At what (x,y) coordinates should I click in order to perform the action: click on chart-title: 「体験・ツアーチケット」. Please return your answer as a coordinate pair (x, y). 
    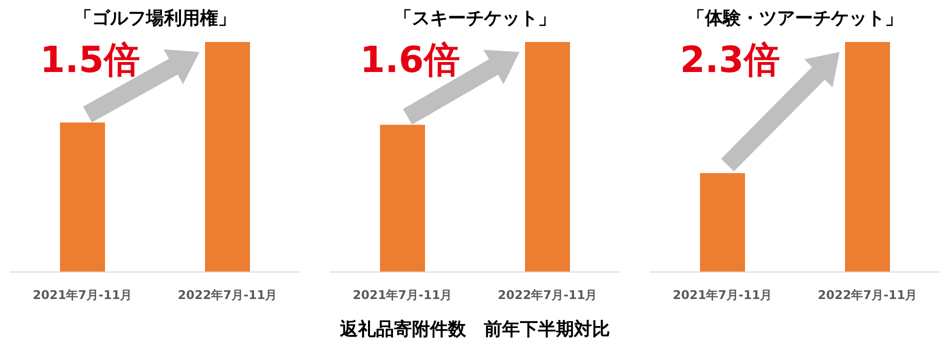
    Looking at the image, I should click on (795, 18).